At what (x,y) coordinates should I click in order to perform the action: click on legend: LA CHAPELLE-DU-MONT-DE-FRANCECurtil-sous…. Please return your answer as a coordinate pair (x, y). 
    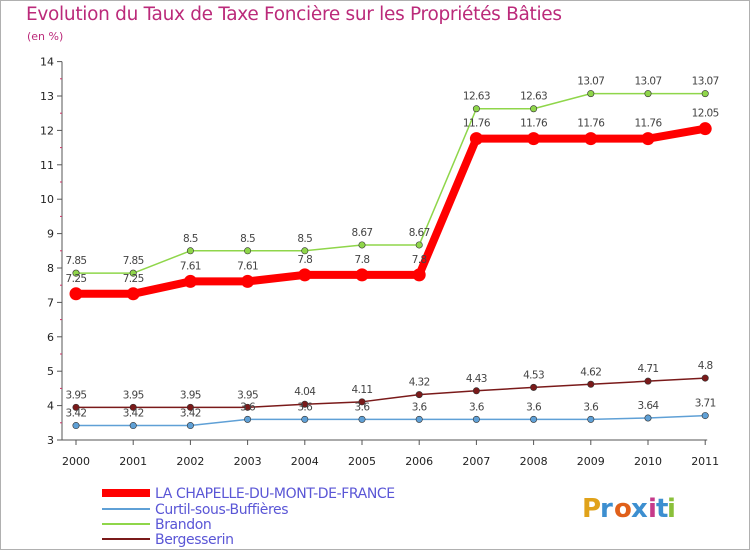
    Looking at the image, I should click on (248, 517).